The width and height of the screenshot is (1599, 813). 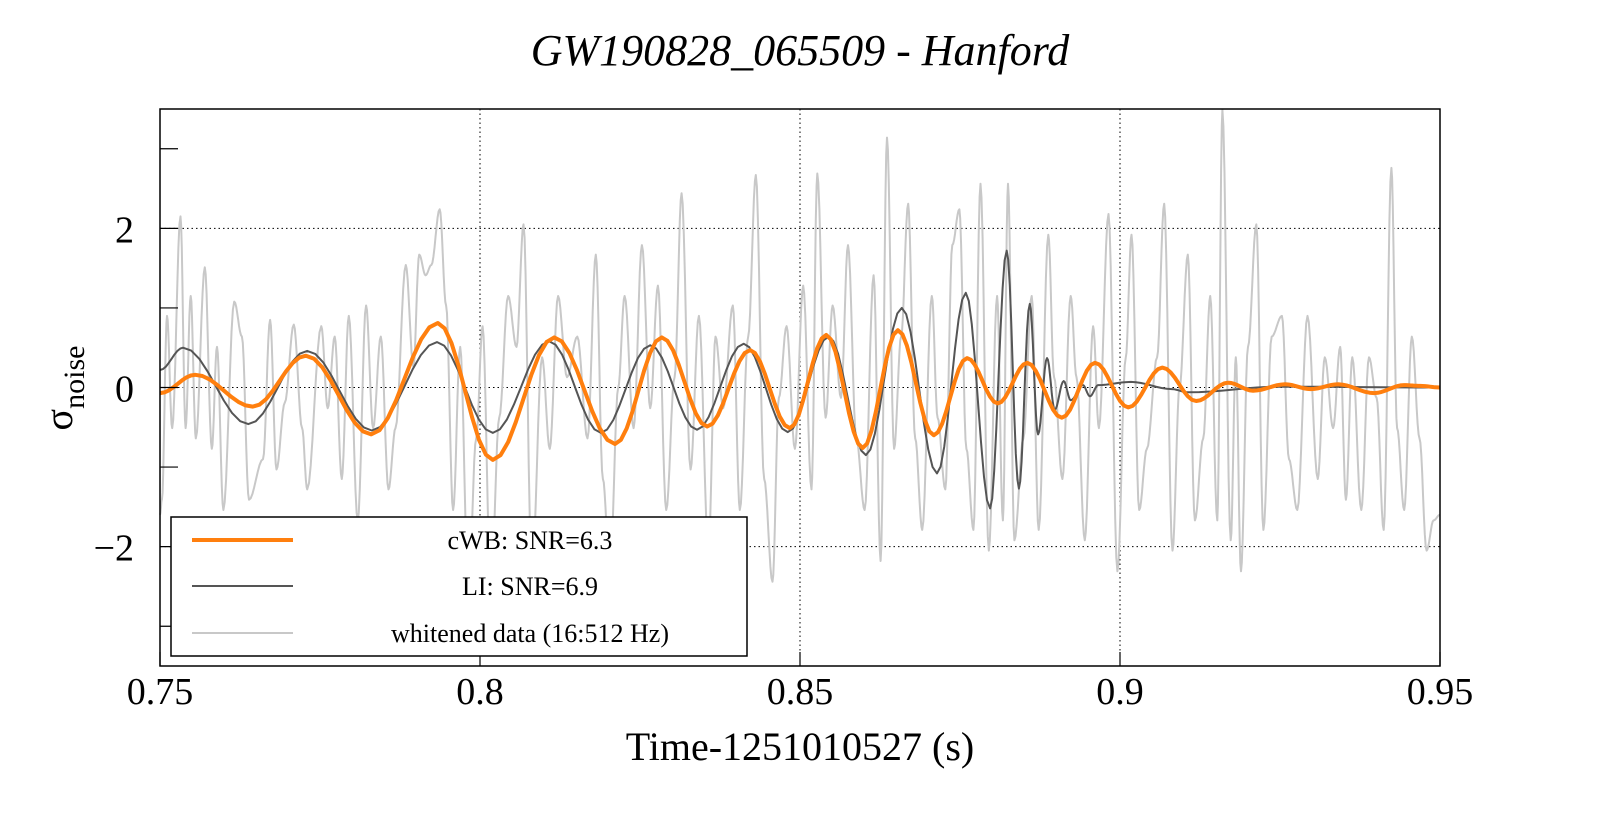 I want to click on y-tick-label: 2, so click(x=124, y=230).